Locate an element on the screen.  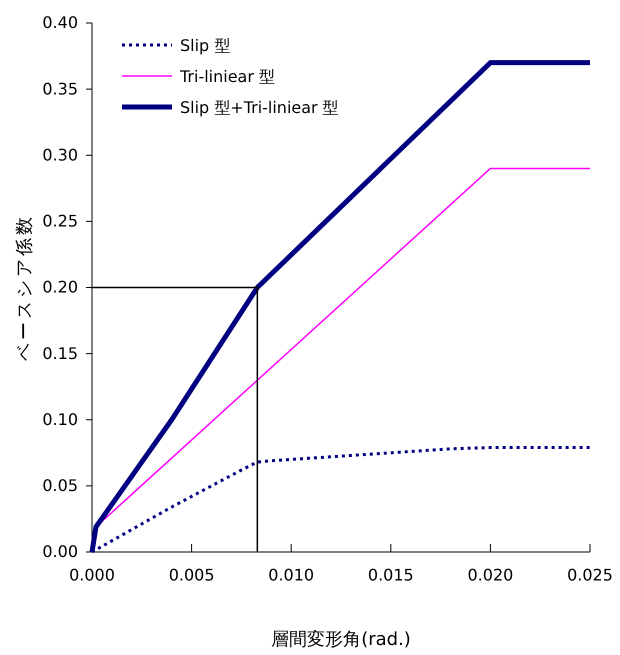
x-tick-label: 0.000 is located at coordinates (92, 575).